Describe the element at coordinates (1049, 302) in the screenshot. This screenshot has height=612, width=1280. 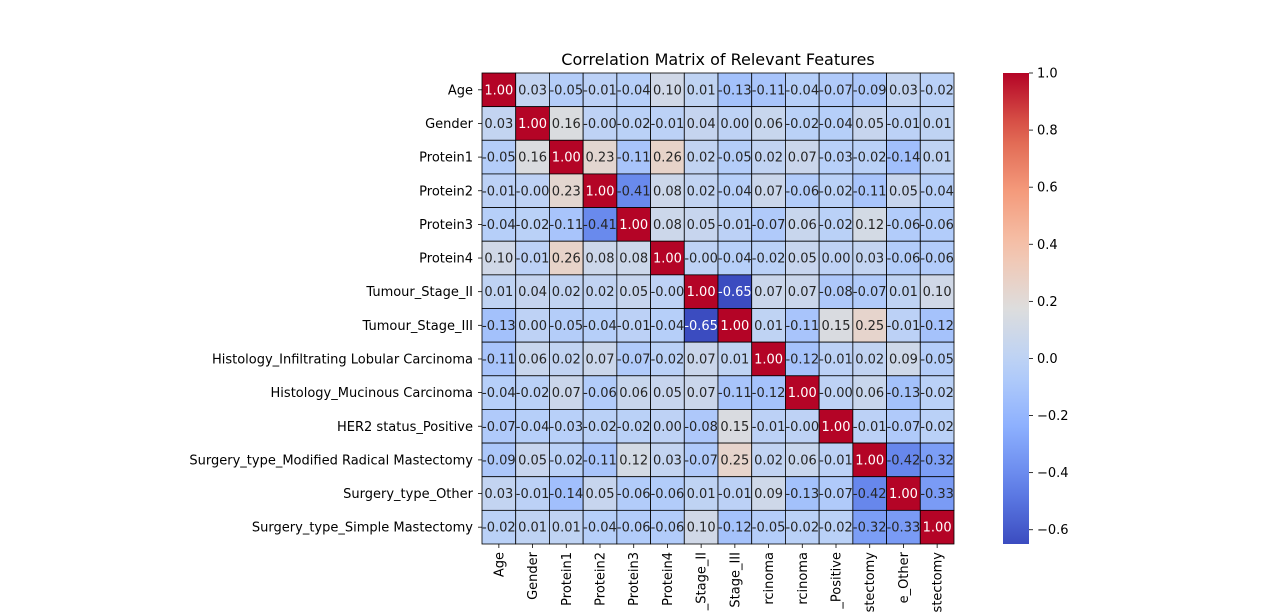
I see `colorbar-ticks: 1.0 0.8 0.6 0.4 0.2 0.0 −0.2 −0.4 −0.6` at that location.